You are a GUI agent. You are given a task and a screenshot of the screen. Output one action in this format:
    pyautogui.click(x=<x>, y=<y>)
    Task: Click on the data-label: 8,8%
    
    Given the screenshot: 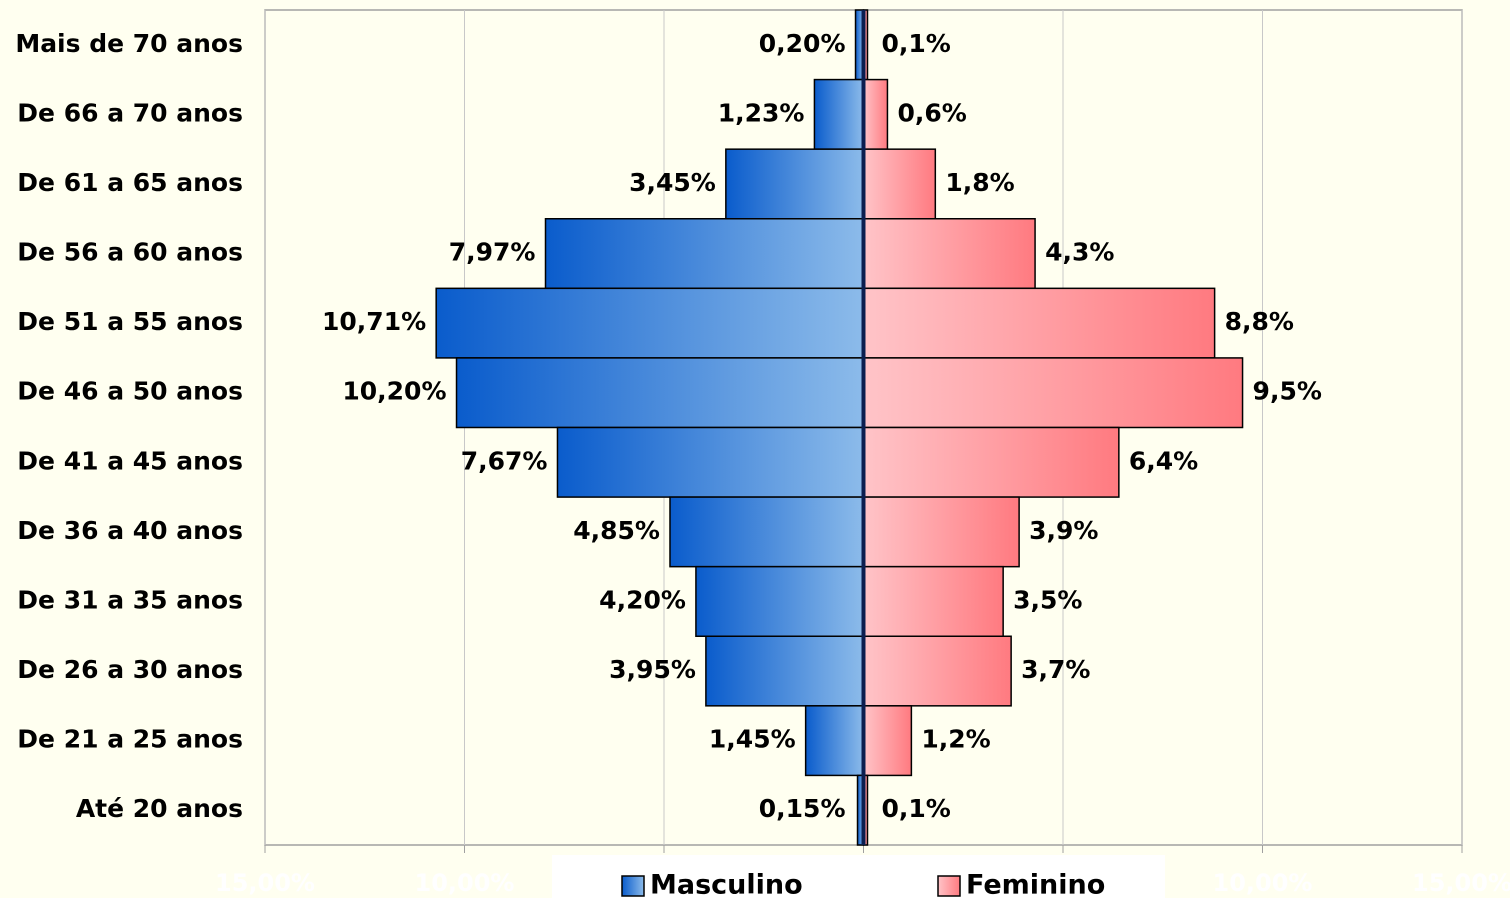 What is the action you would take?
    pyautogui.click(x=1259, y=321)
    